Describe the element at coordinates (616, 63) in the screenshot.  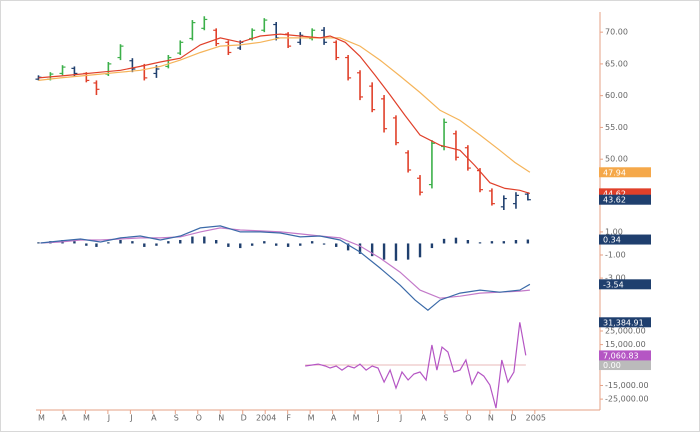
I see `y-tick-label: 65.00` at that location.